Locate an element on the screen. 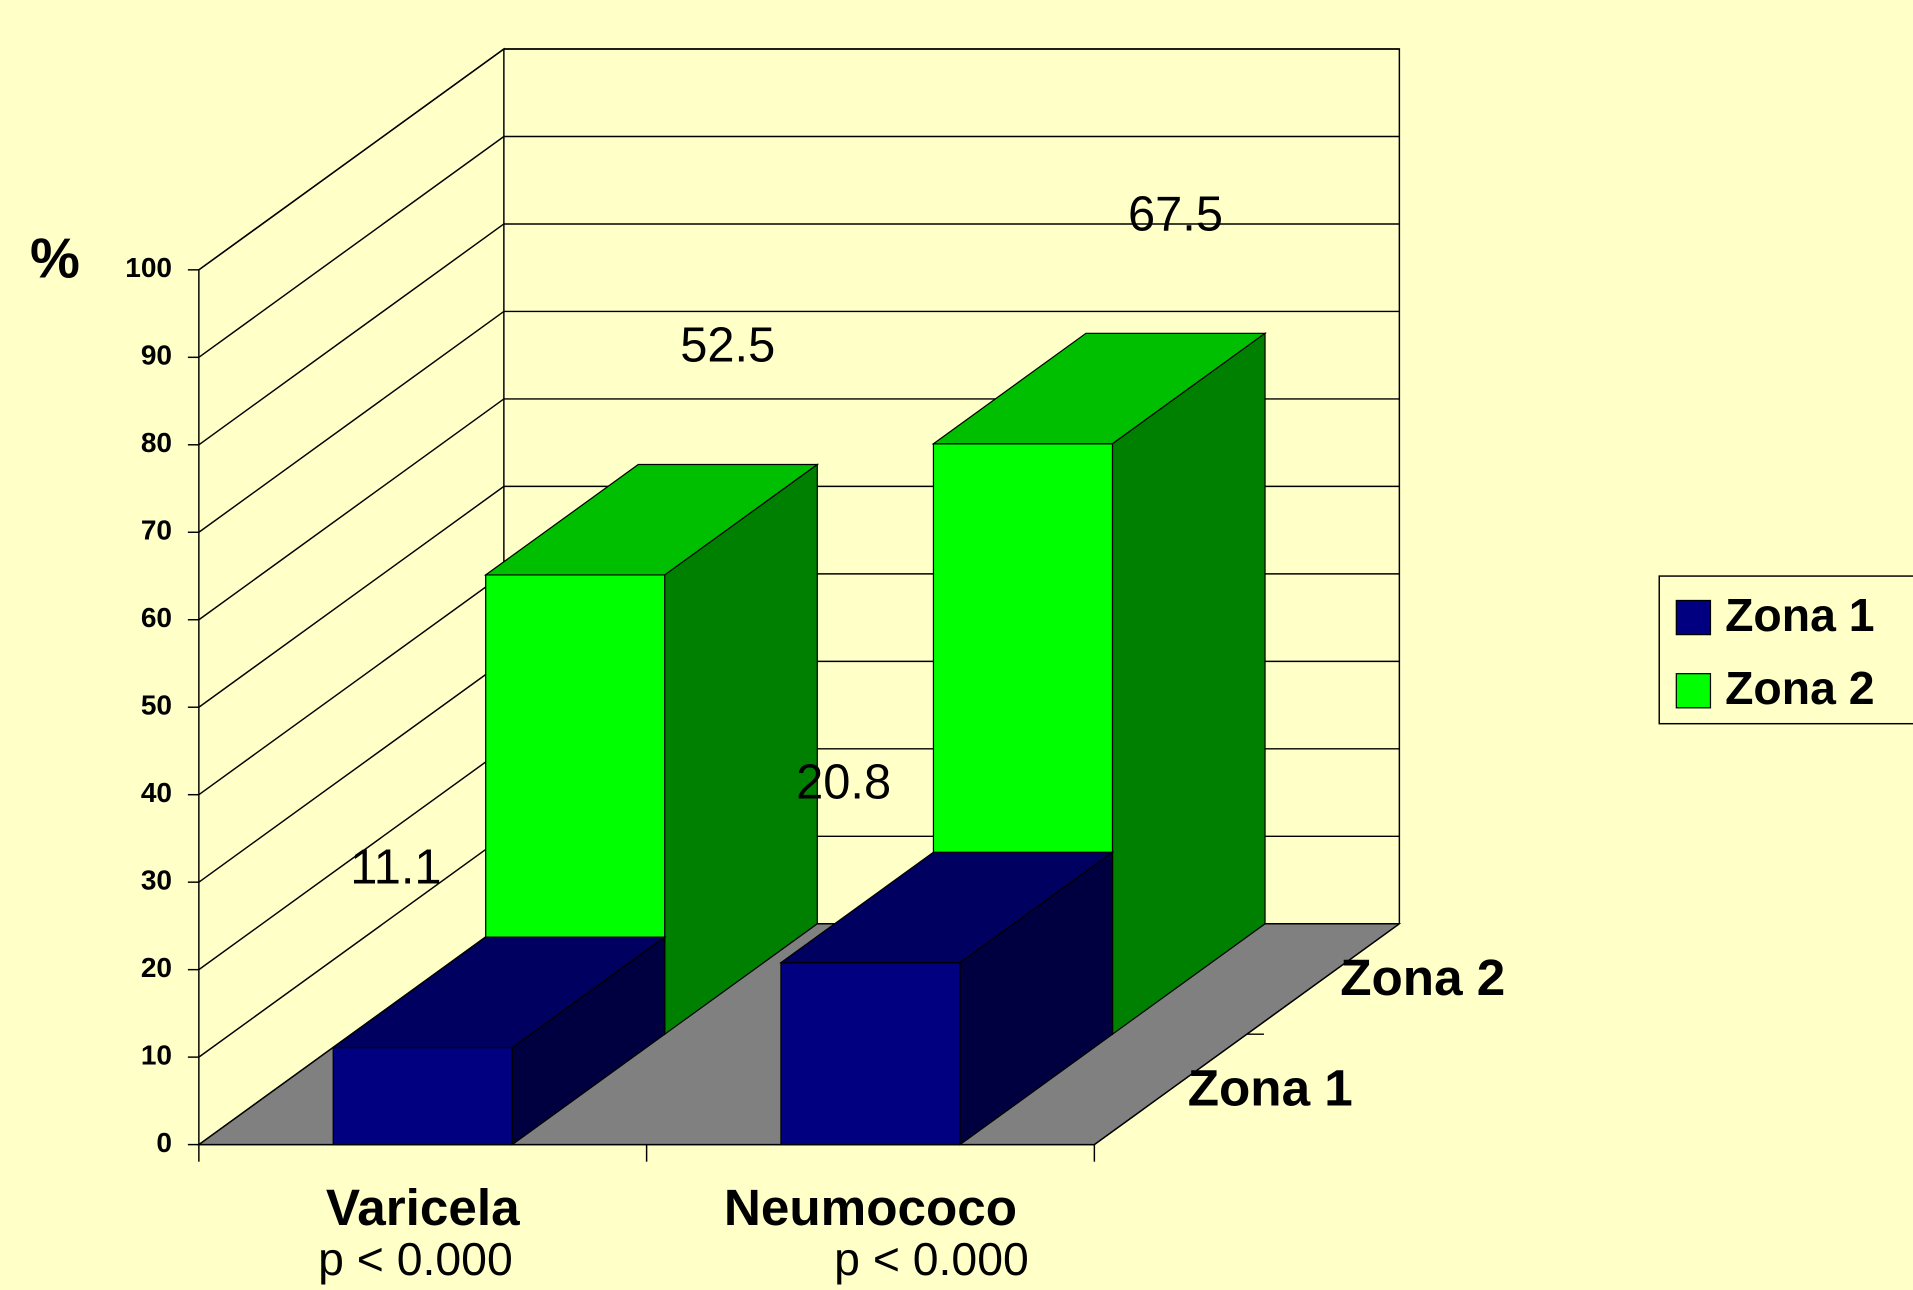 Image resolution: width=1913 pixels, height=1290 pixels. depth-label: Zona 2 is located at coordinates (1422, 977).